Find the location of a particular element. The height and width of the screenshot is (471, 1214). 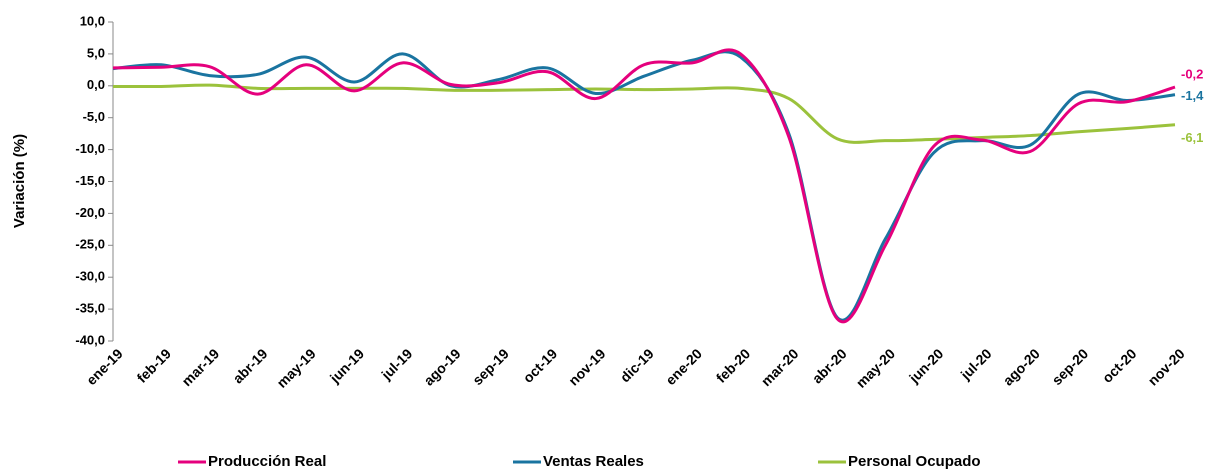

x-tick-label: oct-20 is located at coordinates (1119, 365).